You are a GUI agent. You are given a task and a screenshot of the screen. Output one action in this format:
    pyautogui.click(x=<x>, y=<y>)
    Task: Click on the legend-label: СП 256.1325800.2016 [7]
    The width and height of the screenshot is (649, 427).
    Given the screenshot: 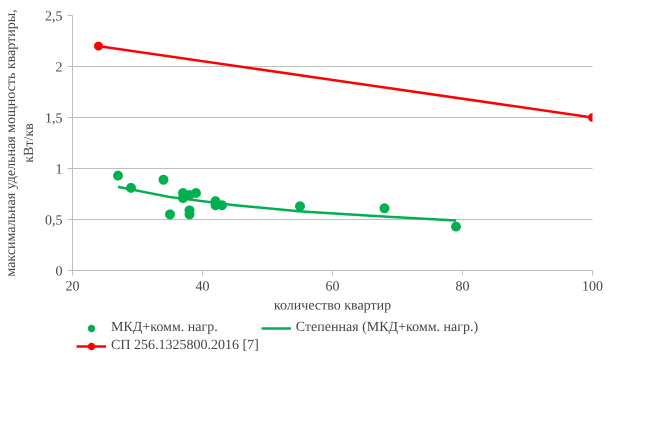 What is the action you would take?
    pyautogui.click(x=185, y=346)
    